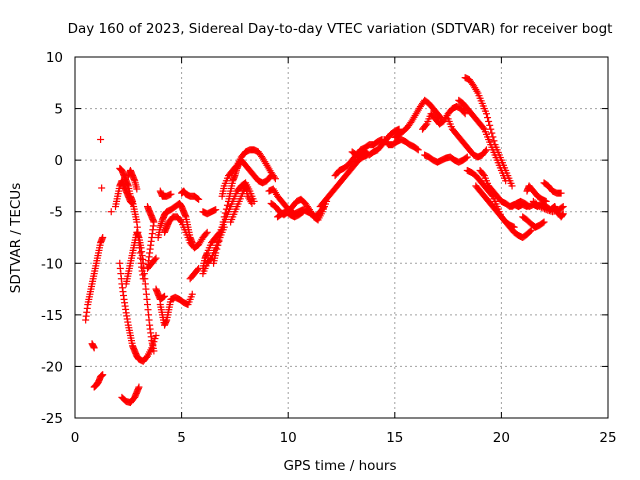 Image resolution: width=640 pixels, height=480 pixels. Describe the element at coordinates (607, 438) in the screenshot. I see `x-tick-label: 25` at that location.